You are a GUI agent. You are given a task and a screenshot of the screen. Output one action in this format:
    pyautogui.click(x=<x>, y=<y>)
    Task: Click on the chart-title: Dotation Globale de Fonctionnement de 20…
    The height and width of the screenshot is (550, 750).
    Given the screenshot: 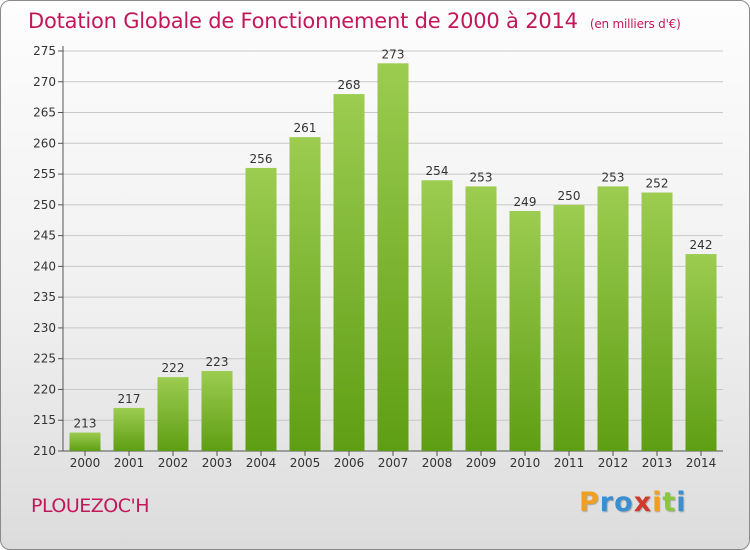 What is the action you would take?
    pyautogui.click(x=354, y=21)
    